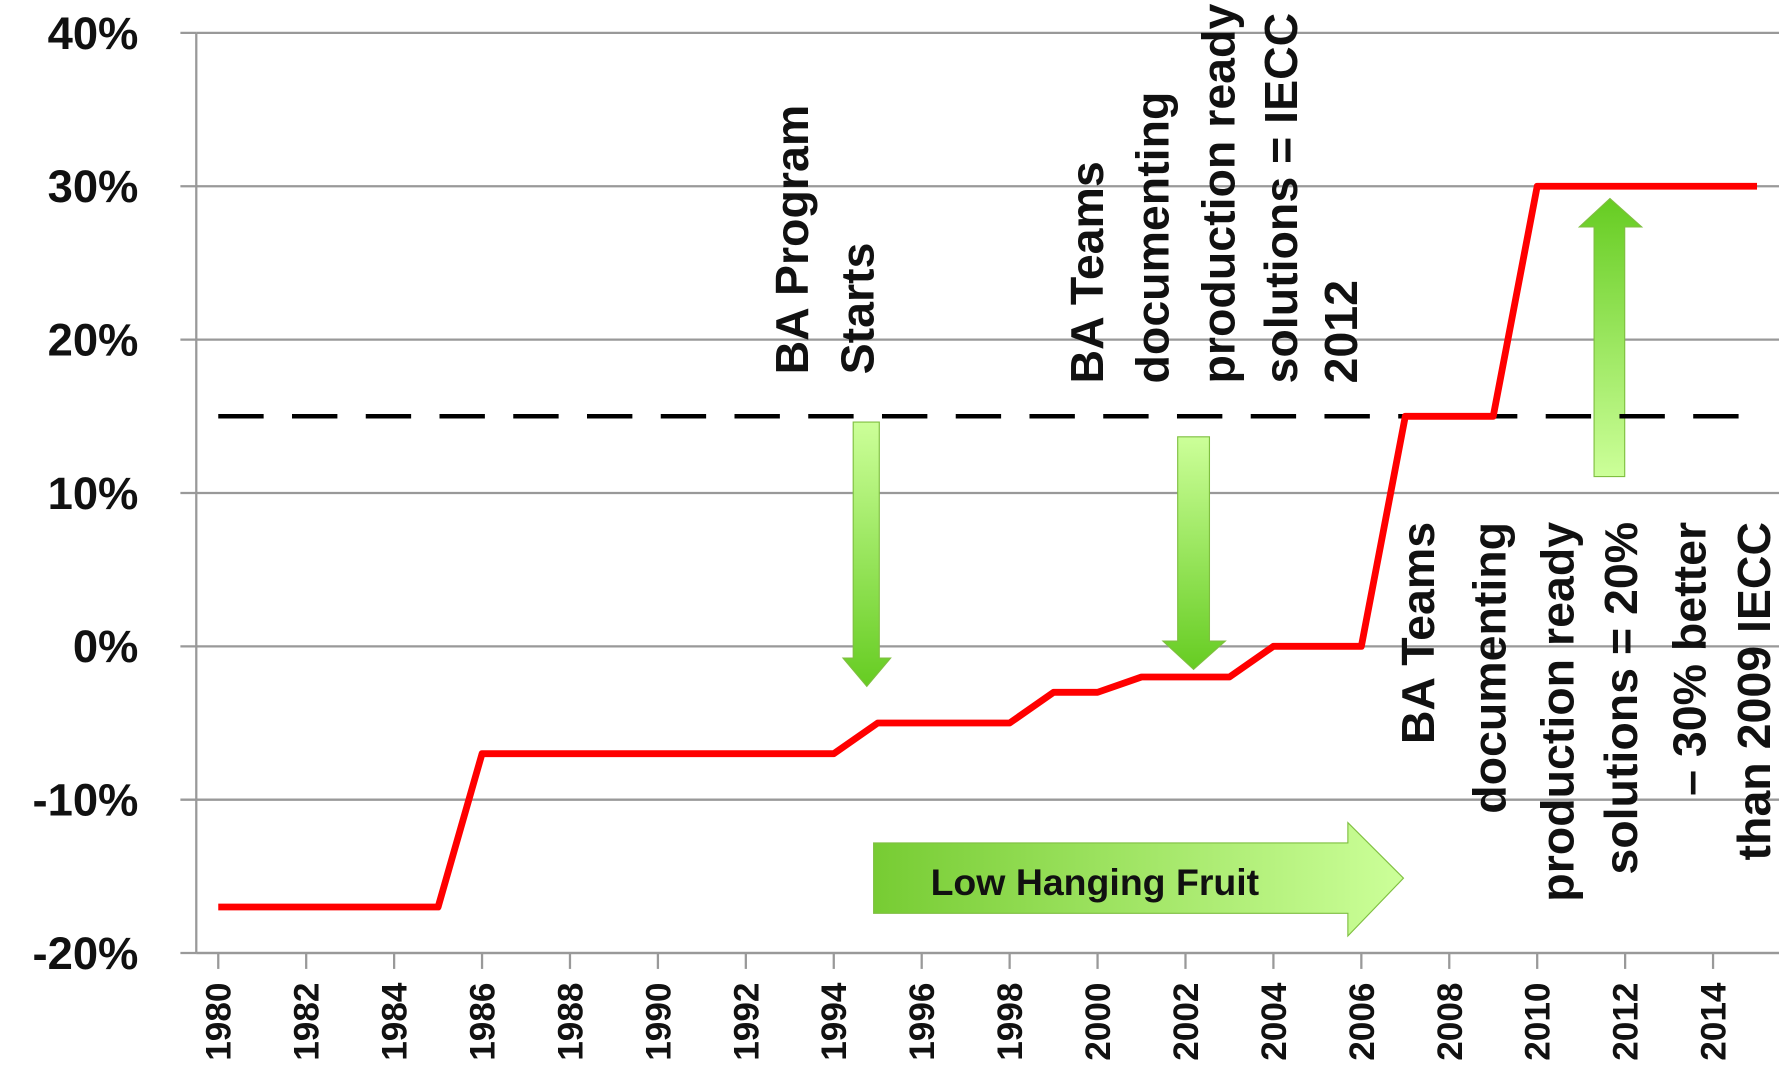 The width and height of the screenshot is (1779, 1087). Describe the element at coordinates (1362, 1022) in the screenshot. I see `x-tick-label: 2006` at that location.